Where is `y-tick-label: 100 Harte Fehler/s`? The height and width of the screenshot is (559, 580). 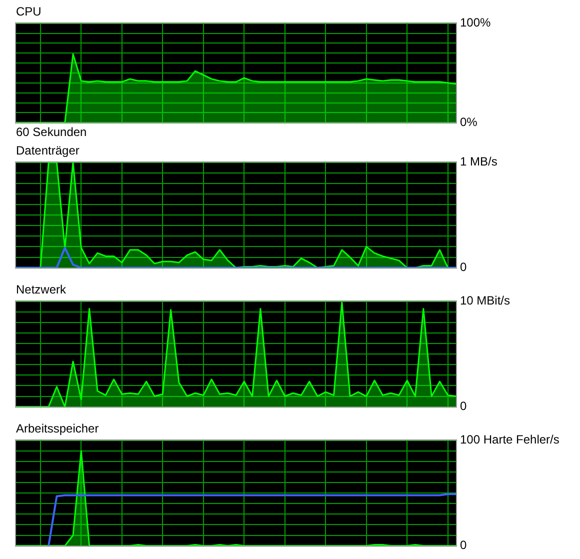
y-tick-label: 100 Harte Fehler/s is located at coordinates (510, 439).